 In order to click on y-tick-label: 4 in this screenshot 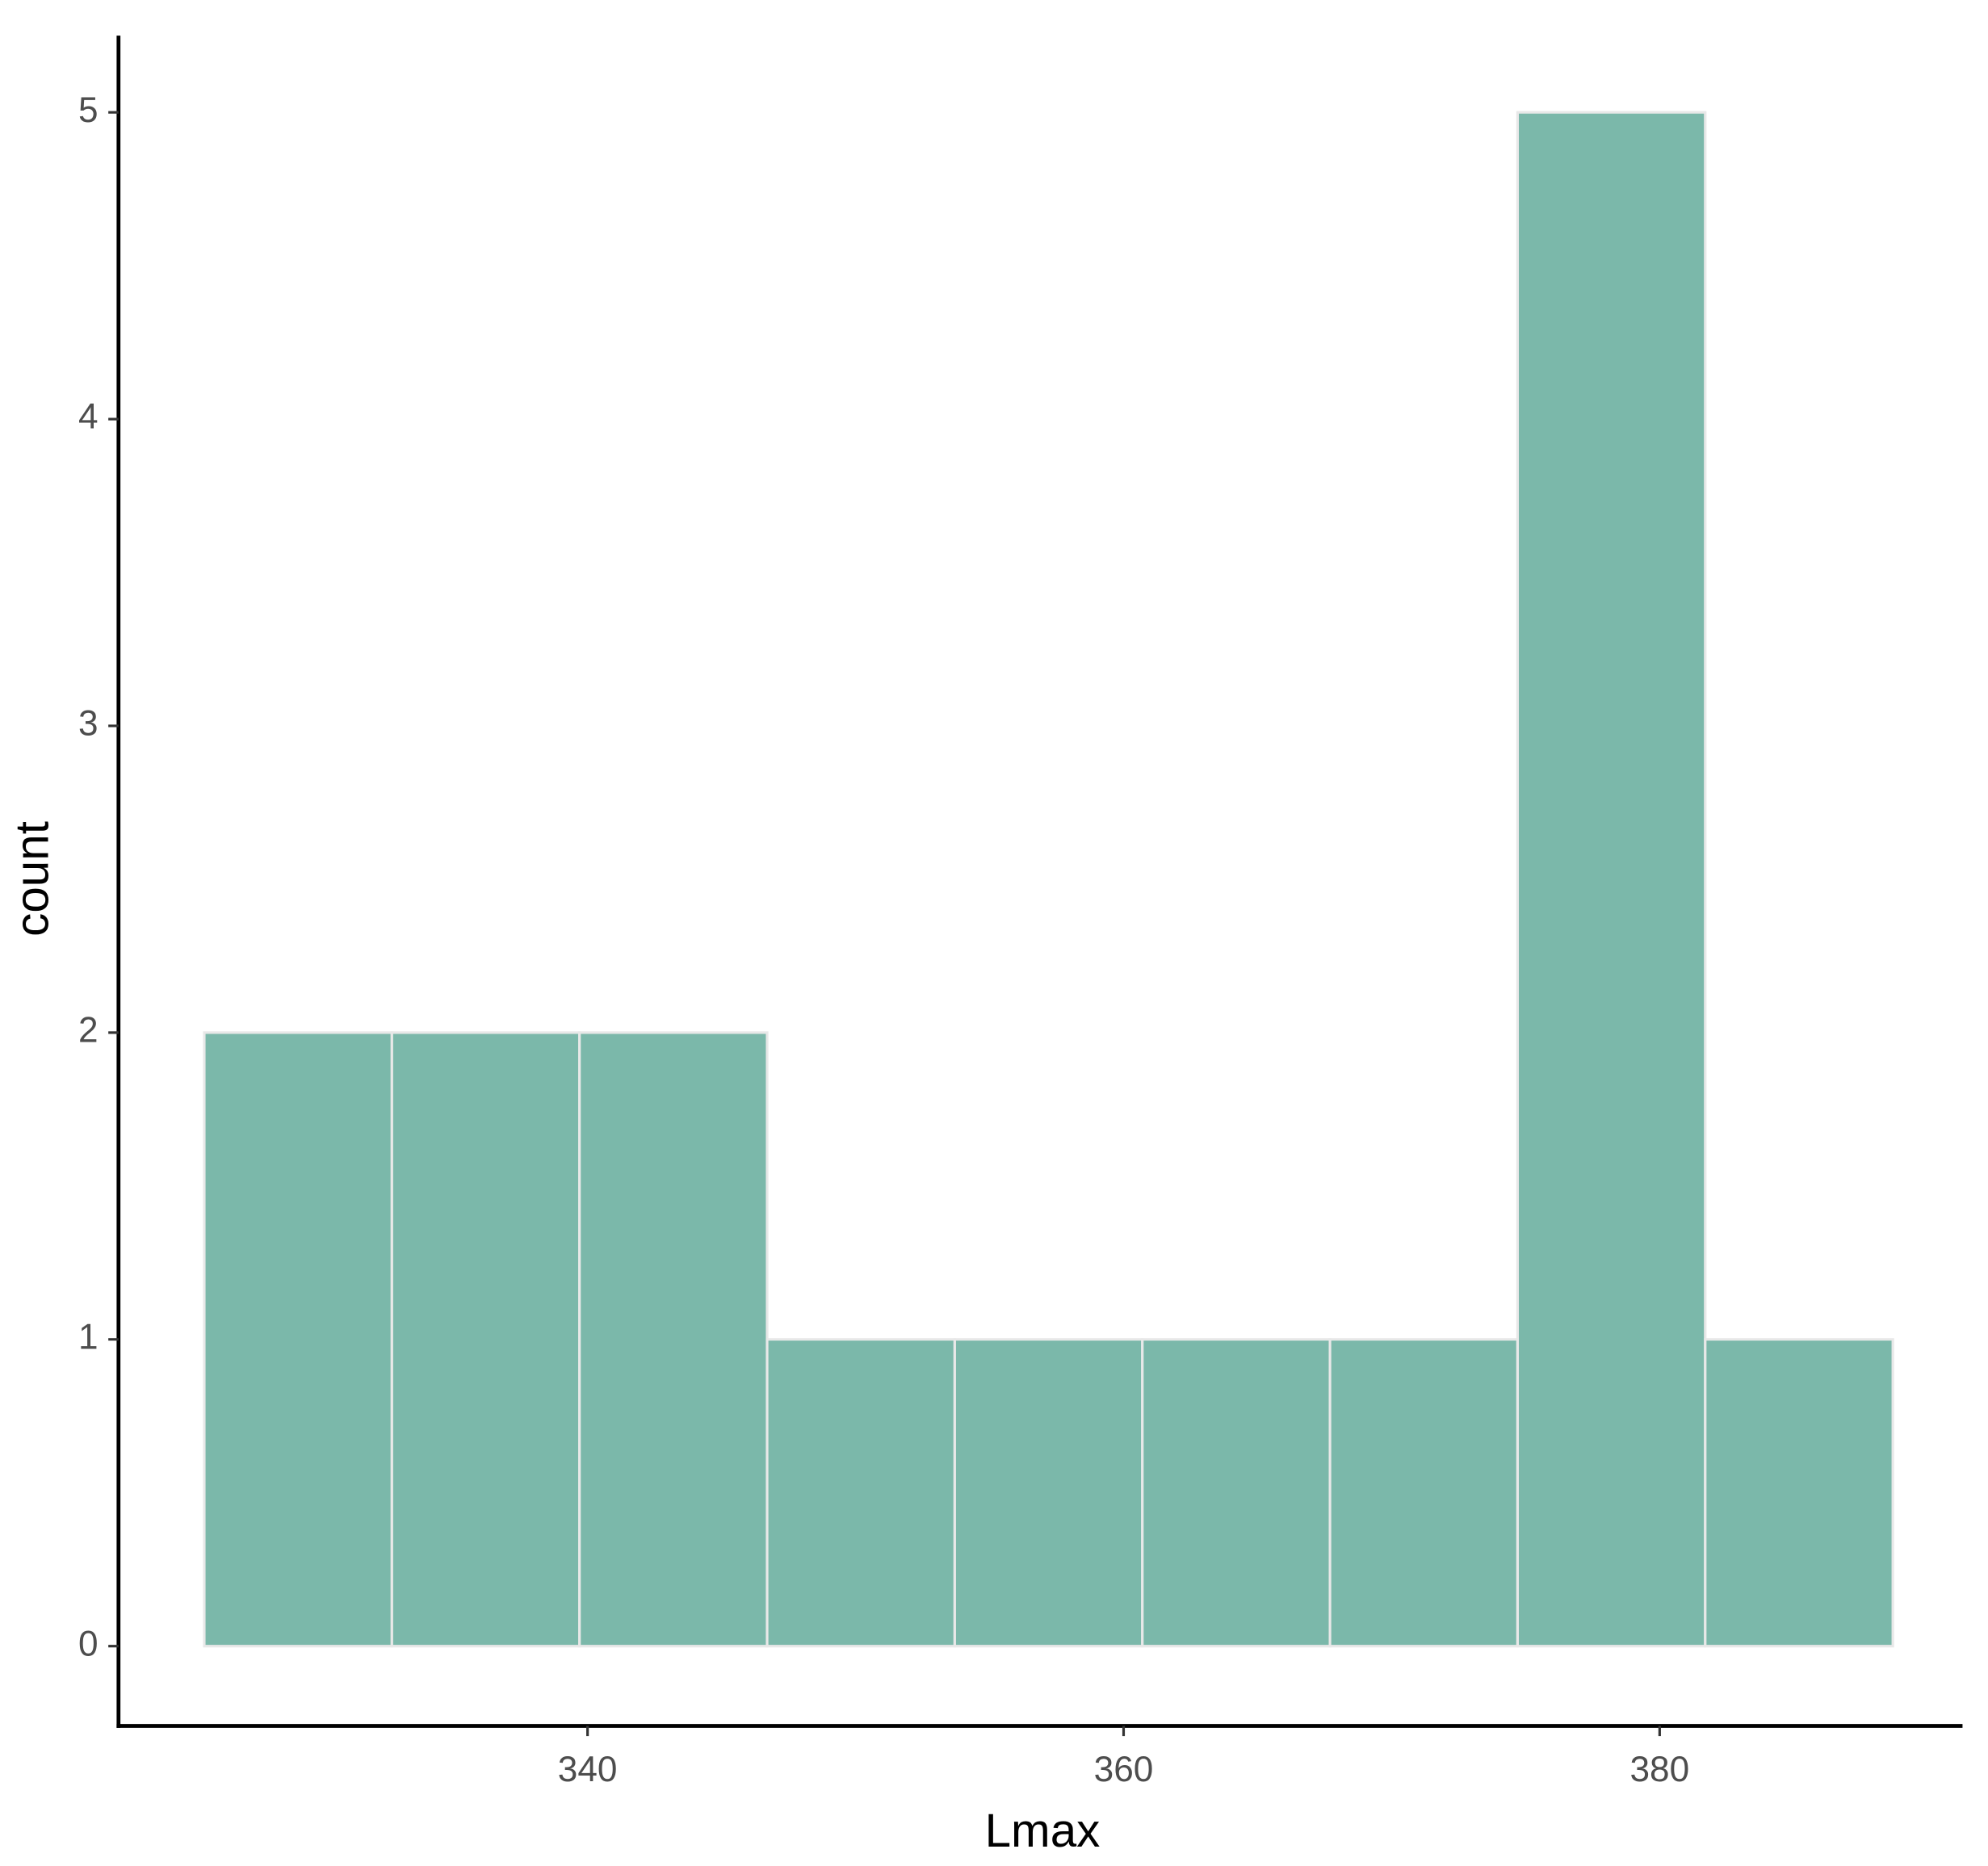, I will do `click(89, 417)`.